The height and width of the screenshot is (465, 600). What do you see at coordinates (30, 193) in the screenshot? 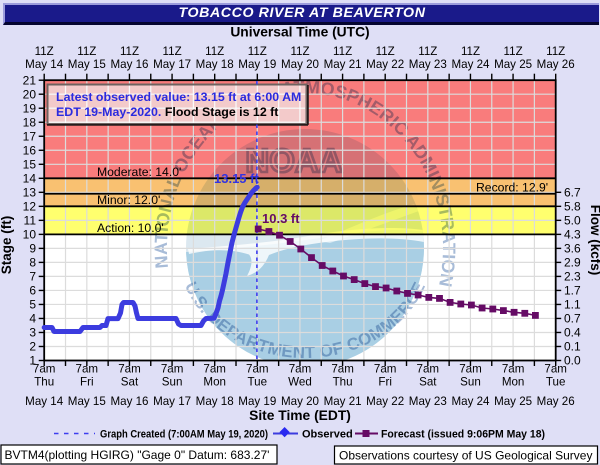
I see `svg-text: 13` at bounding box center [30, 193].